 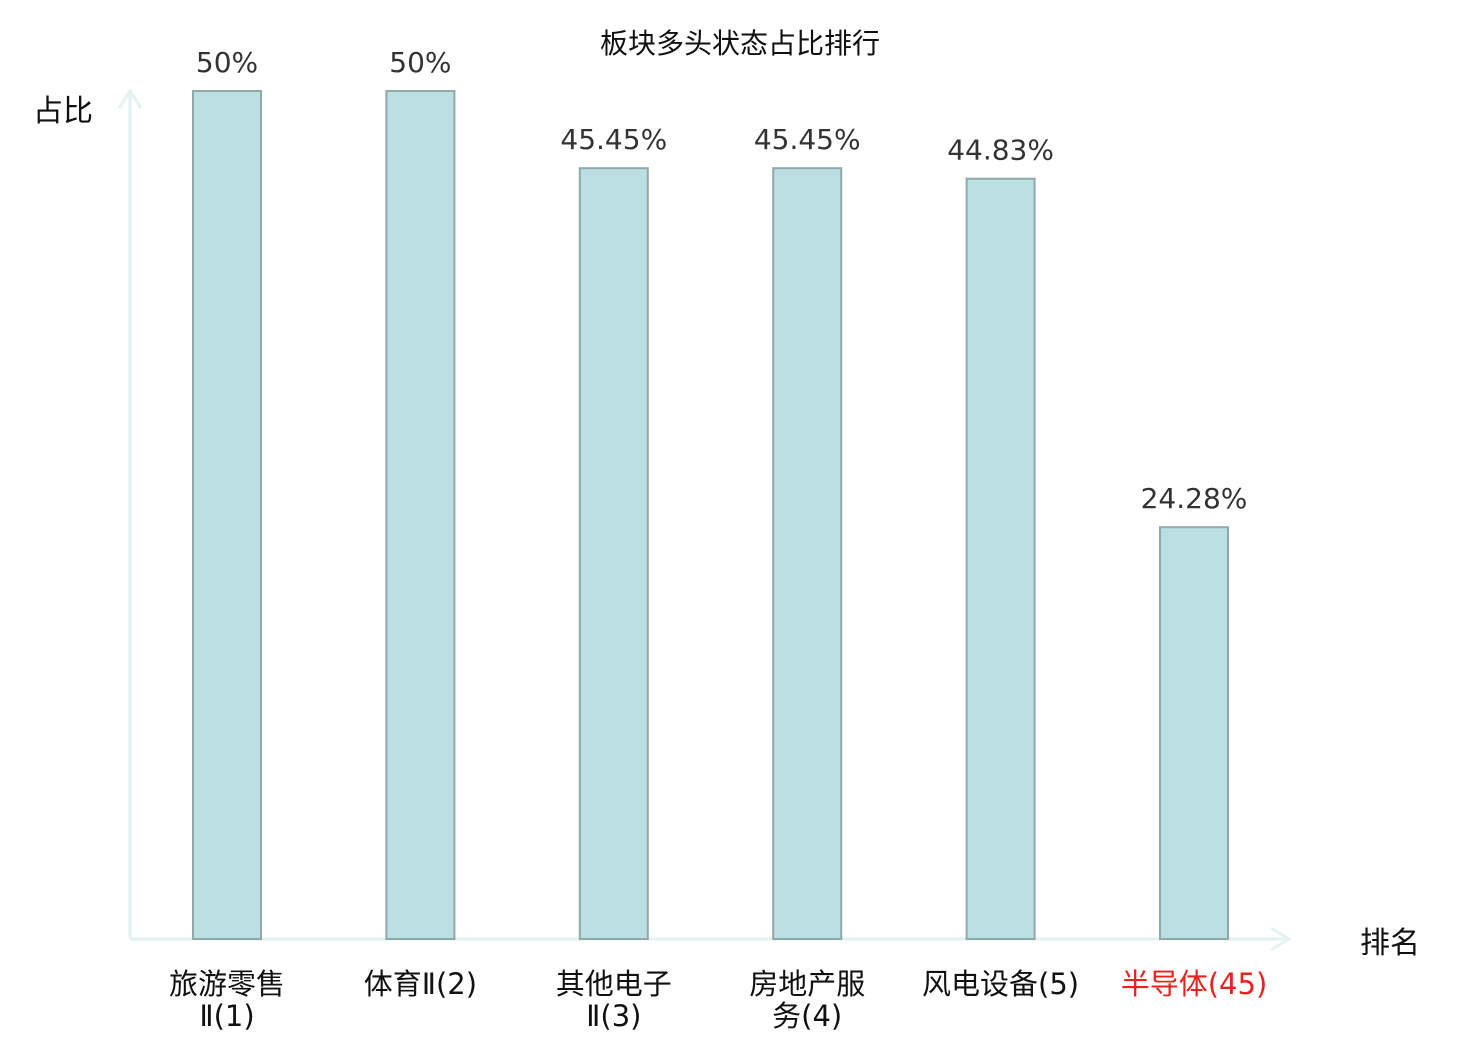 I want to click on value-label-3: 45.45%, so click(x=613, y=139).